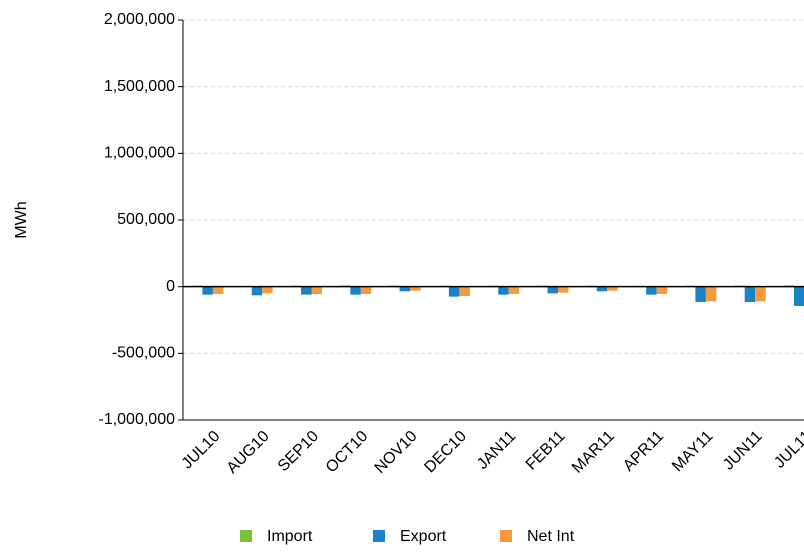  Describe the element at coordinates (143, 353) in the screenshot. I see `y-tick-label: -500,000` at that location.